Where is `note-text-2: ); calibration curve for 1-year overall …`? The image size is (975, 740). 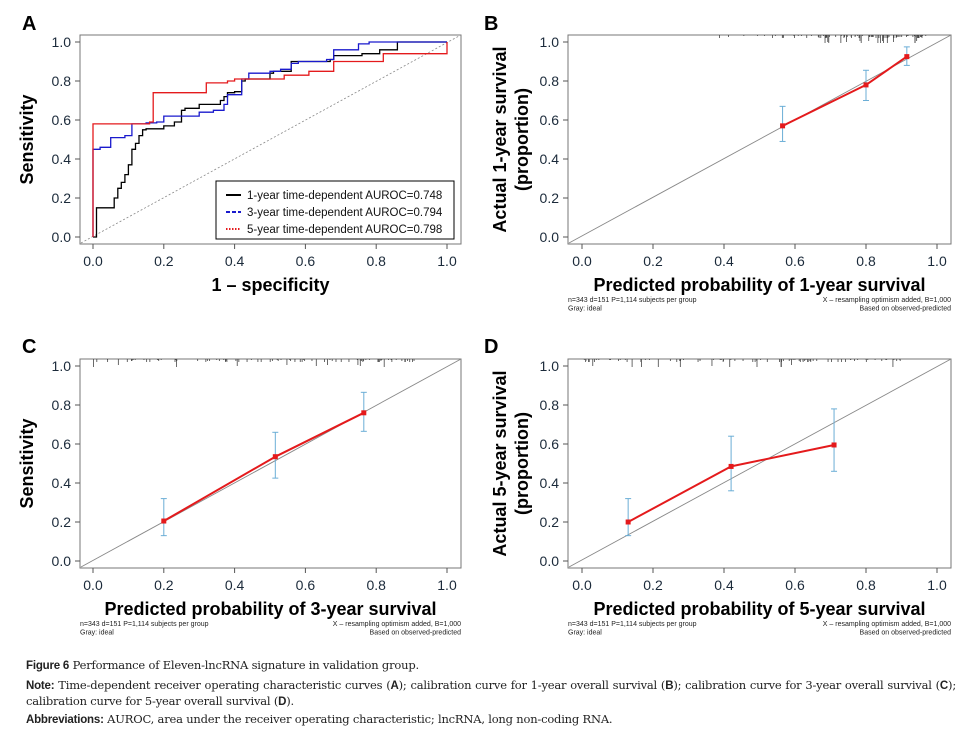 note-text-2: ); calibration curve for 1-year overall … is located at coordinates (532, 685).